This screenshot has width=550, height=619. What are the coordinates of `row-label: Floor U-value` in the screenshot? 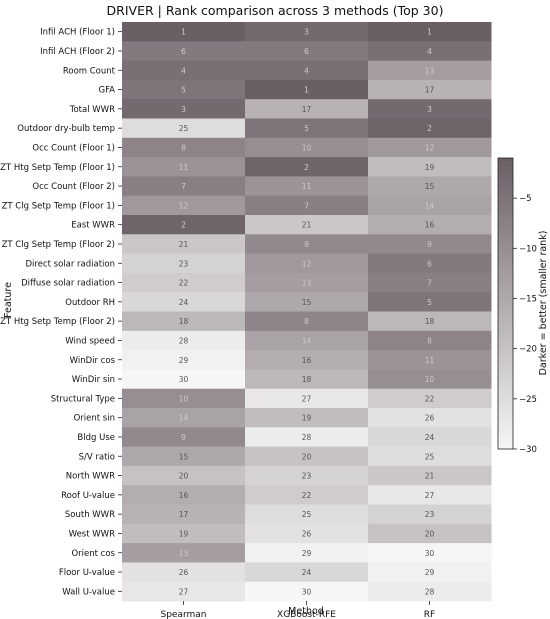 It's located at (87, 573).